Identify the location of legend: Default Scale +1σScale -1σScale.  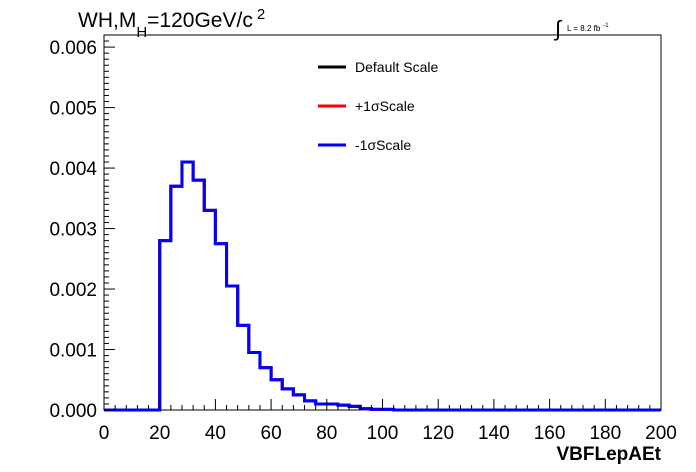
(378, 106).